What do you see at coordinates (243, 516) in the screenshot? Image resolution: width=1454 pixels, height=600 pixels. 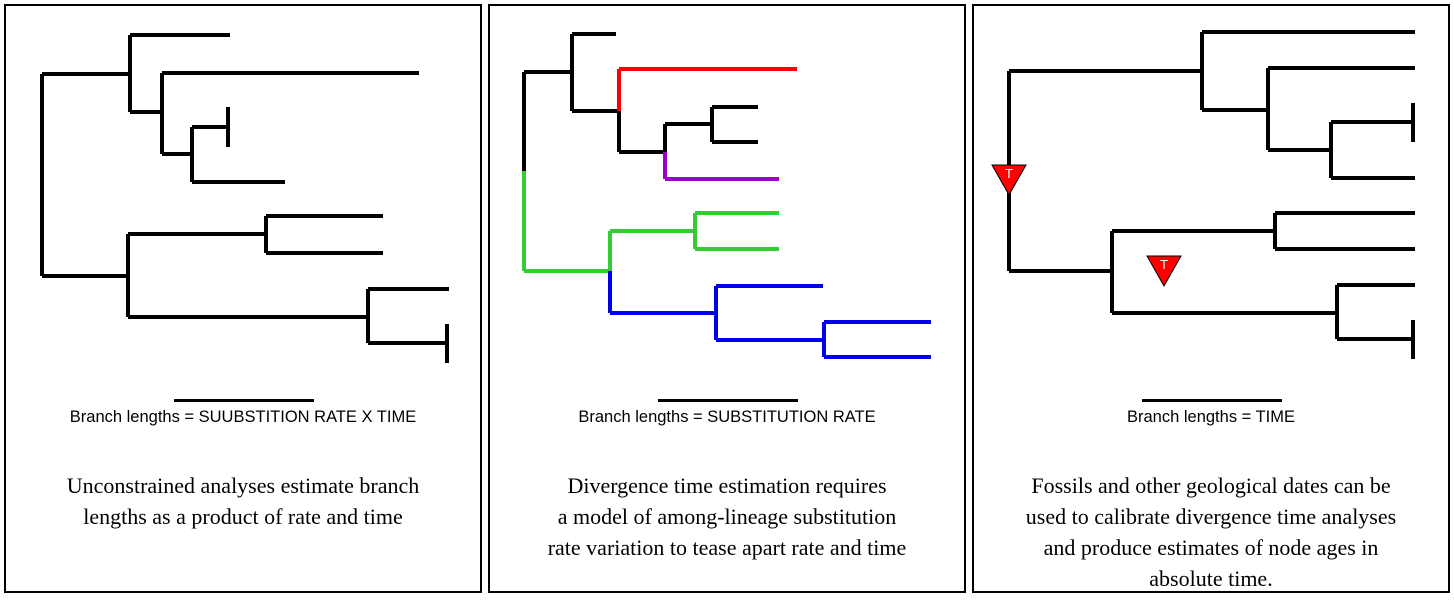 I see `caption-line: lengths as a product of rate and time` at bounding box center [243, 516].